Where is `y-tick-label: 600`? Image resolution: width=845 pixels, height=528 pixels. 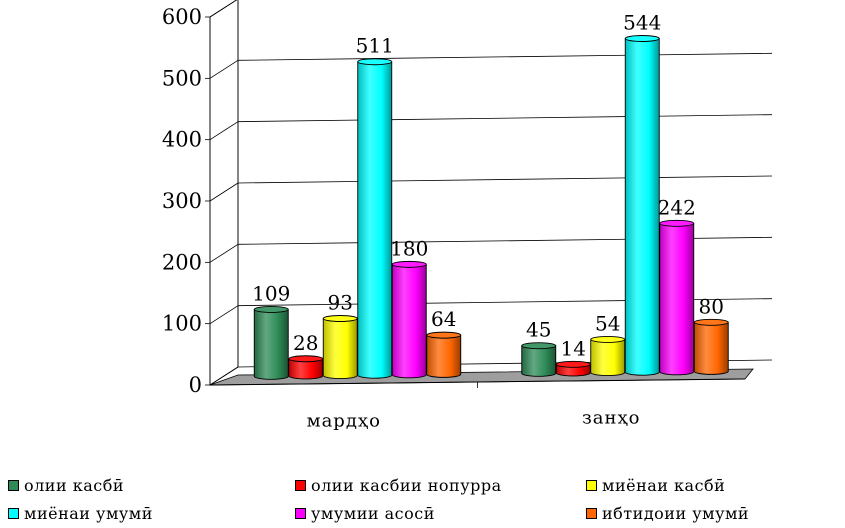
y-tick-label: 600 is located at coordinates (182, 17).